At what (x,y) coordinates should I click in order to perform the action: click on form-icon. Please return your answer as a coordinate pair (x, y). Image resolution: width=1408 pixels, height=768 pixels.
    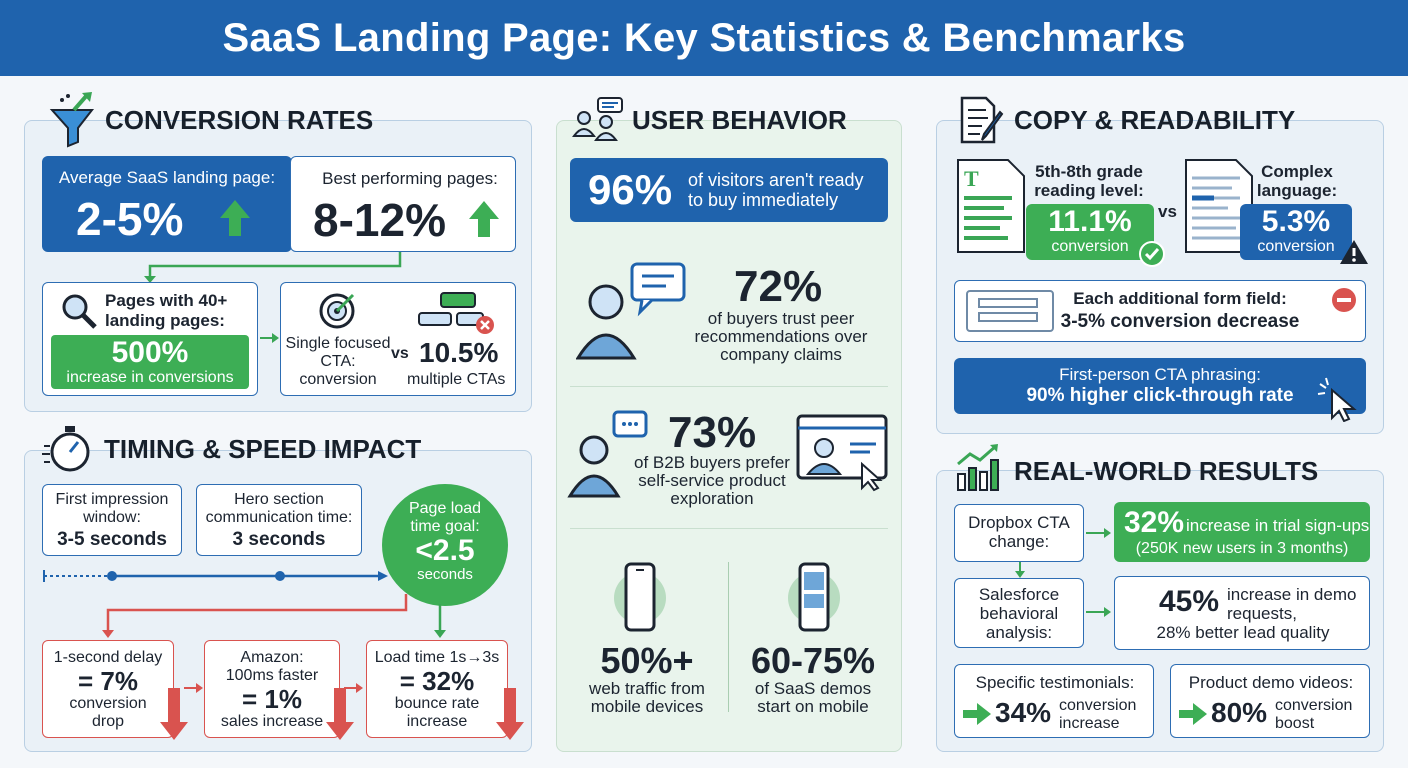
    Looking at the image, I should click on (1010, 311).